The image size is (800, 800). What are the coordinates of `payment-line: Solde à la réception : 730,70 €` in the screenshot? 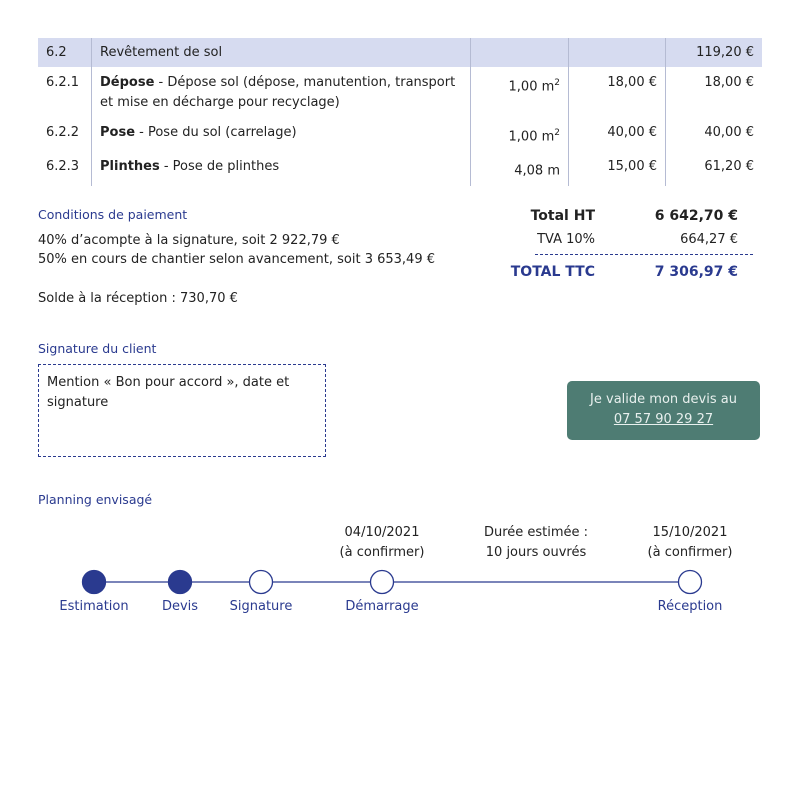 It's located at (138, 298).